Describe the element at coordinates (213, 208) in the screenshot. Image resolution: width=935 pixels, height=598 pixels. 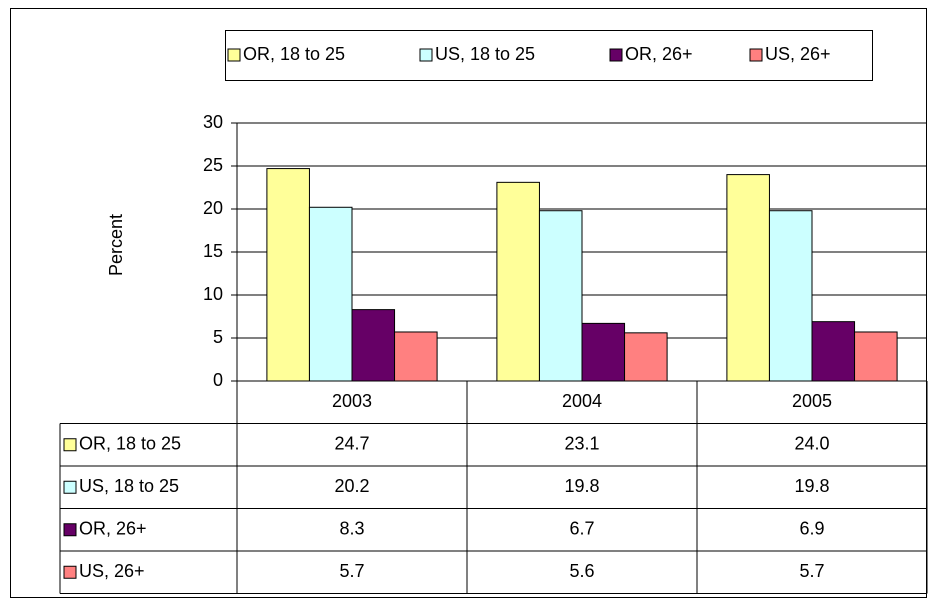
I see `y-tick-label: 20` at that location.